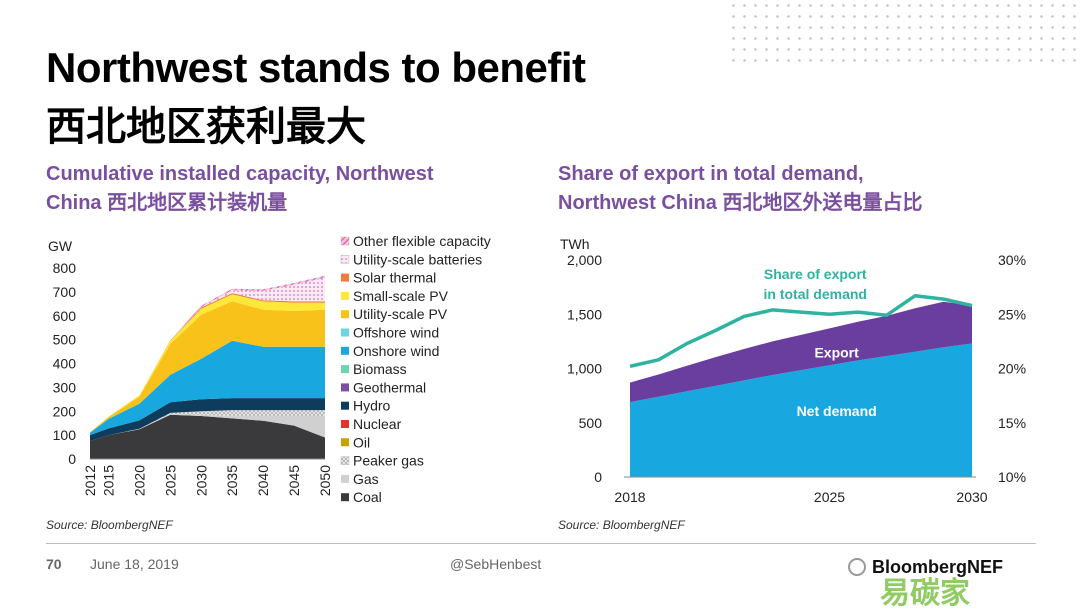 This screenshot has width=1080, height=612. What do you see at coordinates (345, 442) in the screenshot?
I see `legend-swatch-oil` at bounding box center [345, 442].